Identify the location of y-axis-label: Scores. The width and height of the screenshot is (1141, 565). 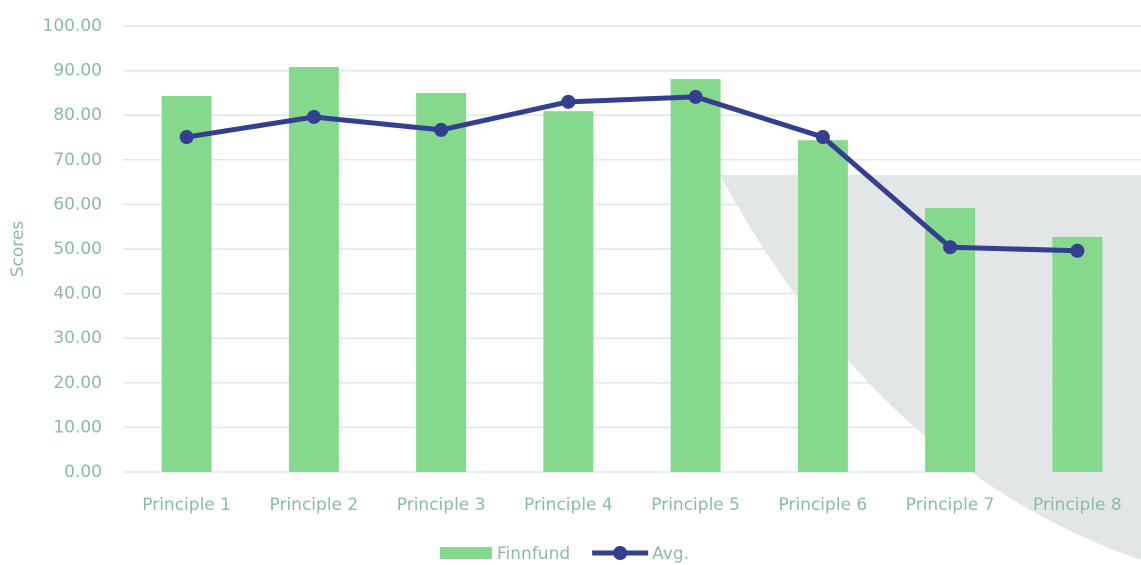
(18, 249).